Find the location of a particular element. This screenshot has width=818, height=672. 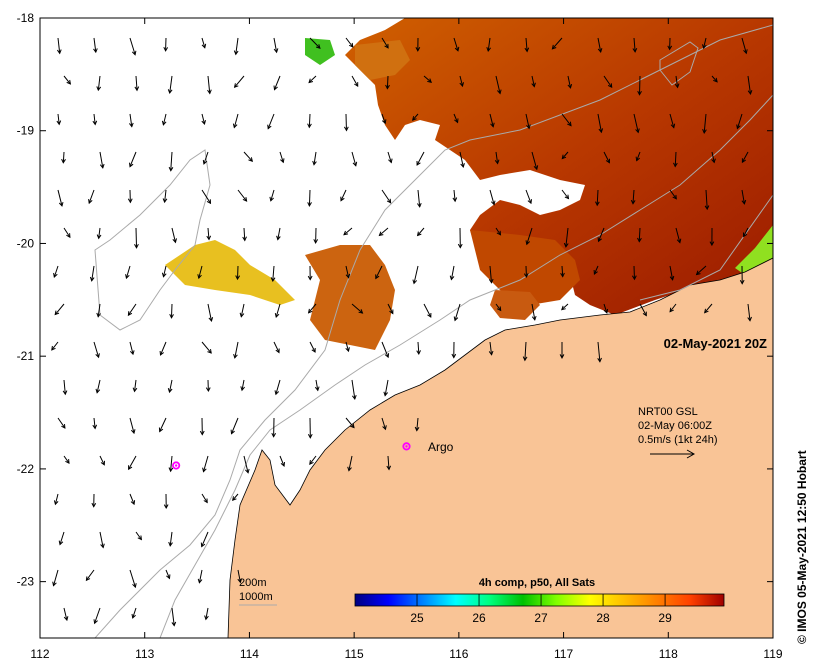

current-legend: NRT00 GSL 02-May 06:00Z 0.5m/s (1kt 24h) is located at coordinates (677, 432).